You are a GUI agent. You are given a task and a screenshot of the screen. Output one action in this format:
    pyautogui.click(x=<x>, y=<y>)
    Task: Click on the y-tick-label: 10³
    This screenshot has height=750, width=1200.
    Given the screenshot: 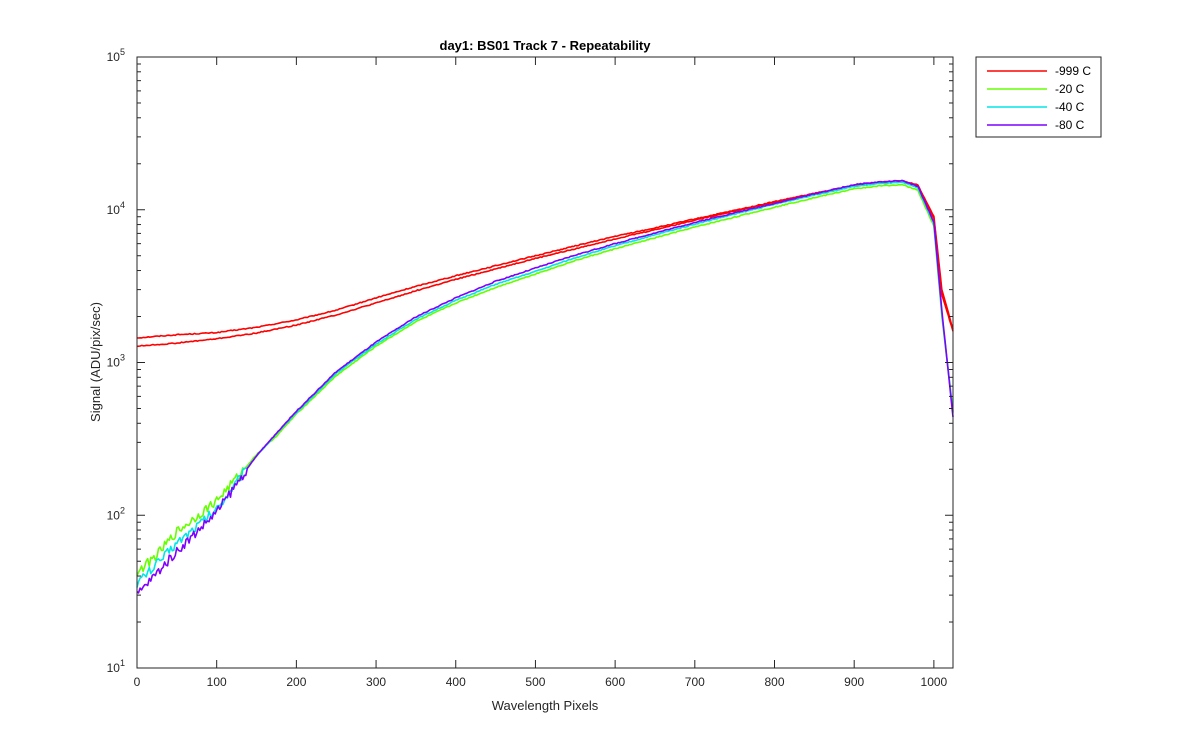 What is the action you would take?
    pyautogui.click(x=116, y=361)
    